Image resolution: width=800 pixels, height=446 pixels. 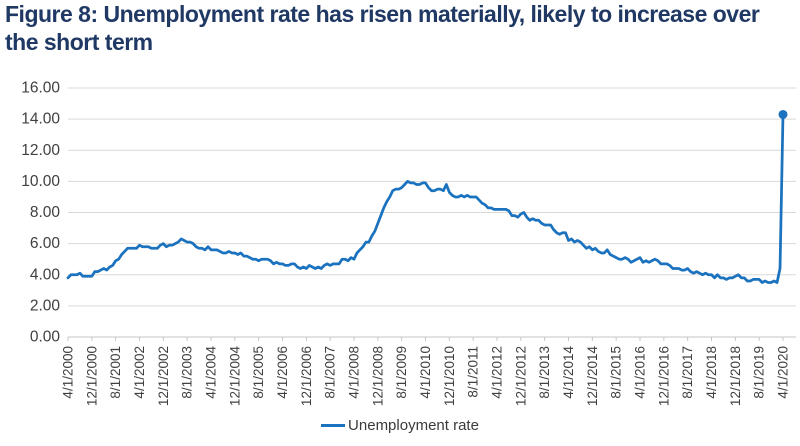 I want to click on x-axis-tick-label: 12/1/2004, so click(x=234, y=376).